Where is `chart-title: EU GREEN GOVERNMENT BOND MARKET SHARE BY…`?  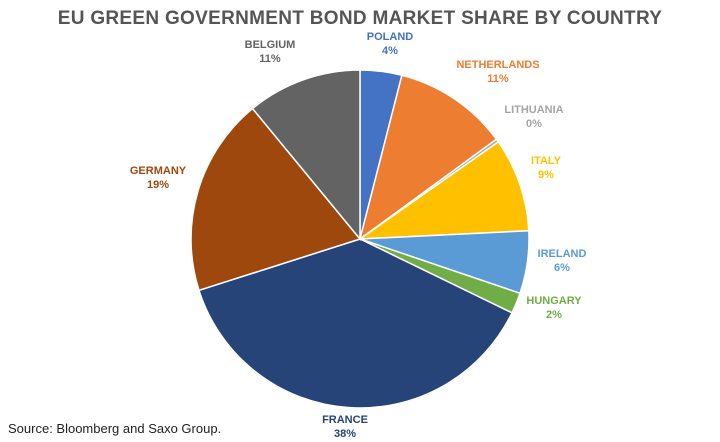 chart-title: EU GREEN GOVERNMENT BOND MARKET SHARE BY… is located at coordinates (360, 18).